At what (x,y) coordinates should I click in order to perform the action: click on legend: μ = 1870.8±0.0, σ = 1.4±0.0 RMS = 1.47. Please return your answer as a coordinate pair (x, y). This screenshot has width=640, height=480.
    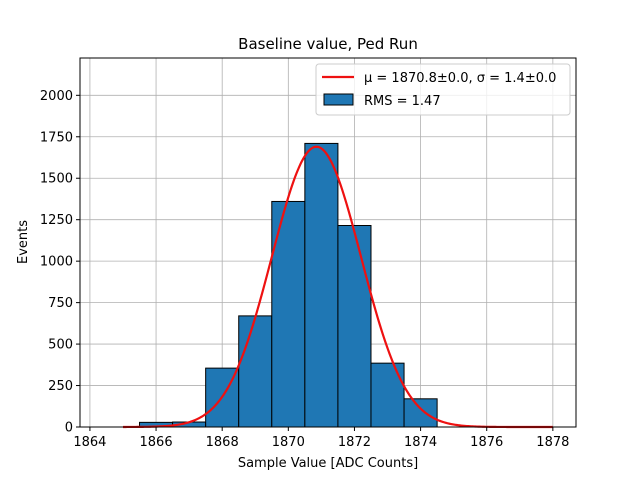
    Looking at the image, I should click on (443, 89).